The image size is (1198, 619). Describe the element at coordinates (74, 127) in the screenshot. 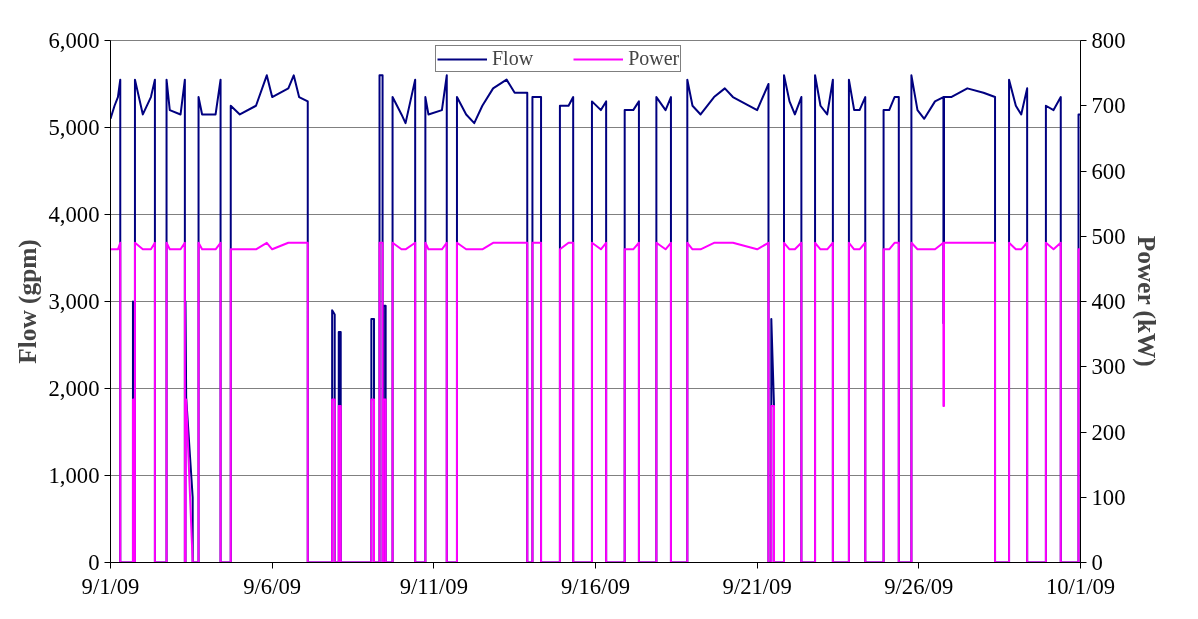

I see `y-tick-label: 5,000` at that location.